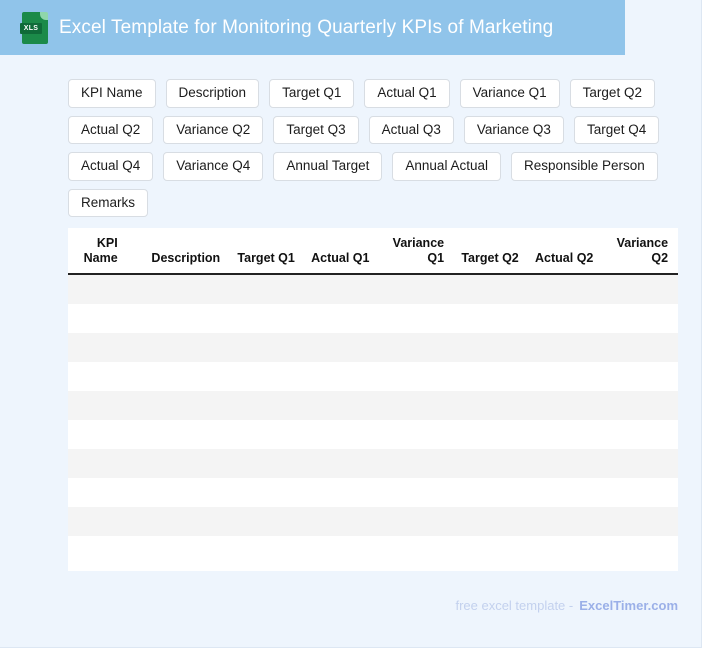  What do you see at coordinates (513, 130) in the screenshot?
I see `field-chip: Variance Q3` at bounding box center [513, 130].